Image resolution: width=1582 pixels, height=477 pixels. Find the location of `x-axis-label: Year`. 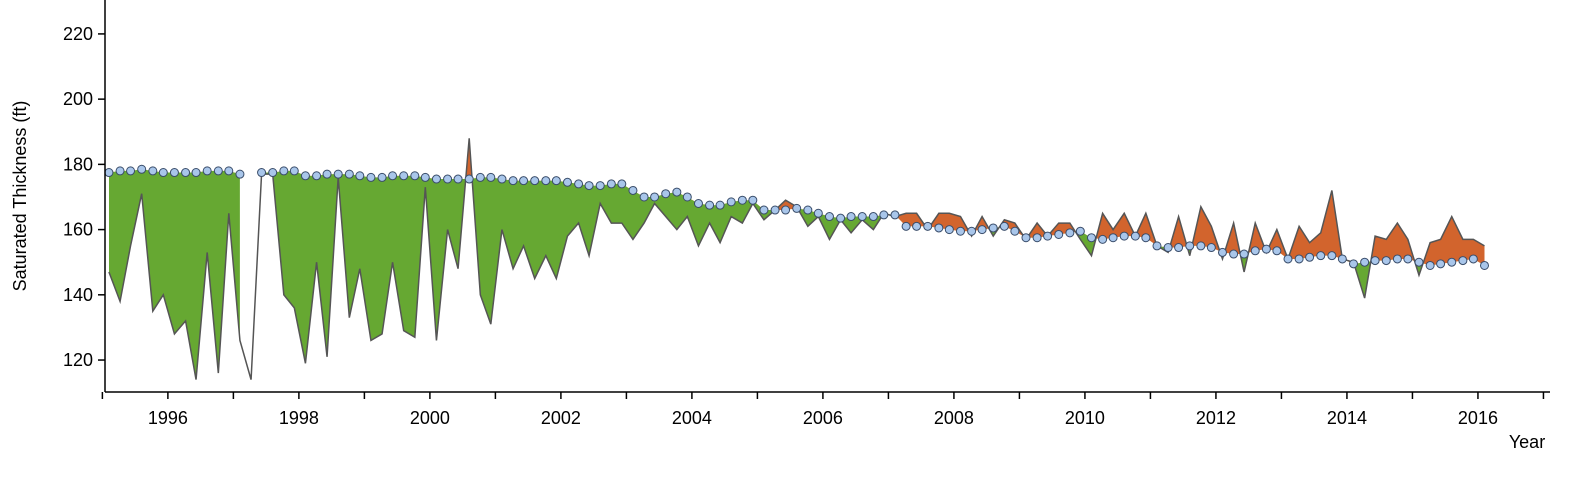

x-axis-label: Year is located at coordinates (1527, 442).